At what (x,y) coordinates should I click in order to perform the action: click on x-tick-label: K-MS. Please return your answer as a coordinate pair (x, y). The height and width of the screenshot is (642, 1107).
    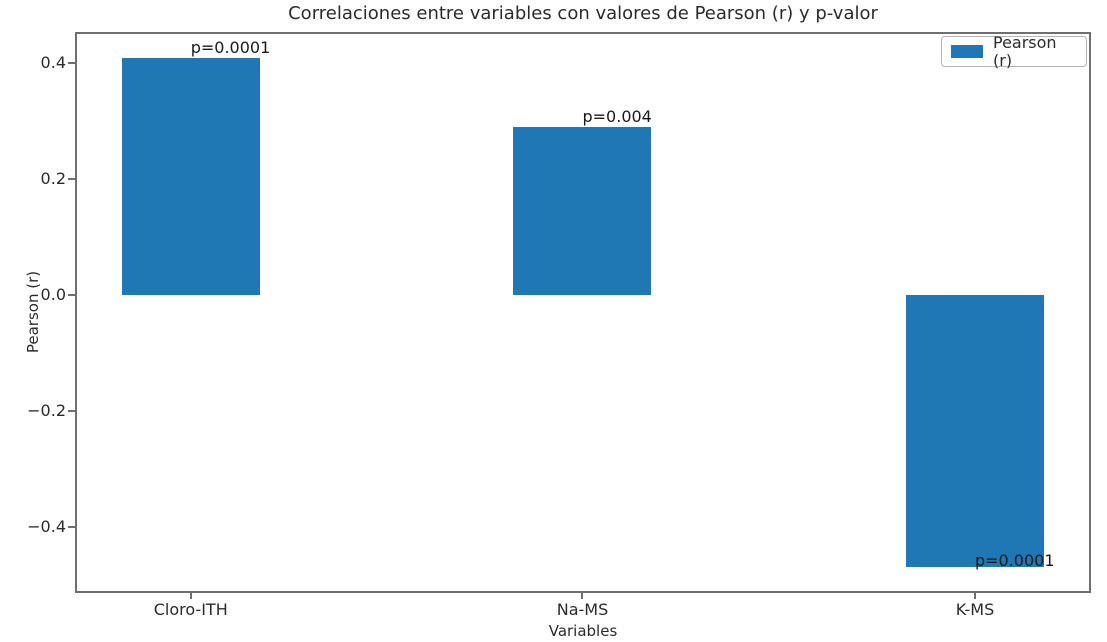
    Looking at the image, I should click on (975, 609).